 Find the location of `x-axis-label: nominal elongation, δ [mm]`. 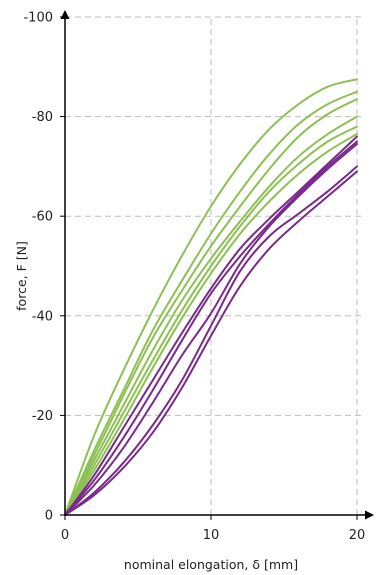

x-axis-label: nominal elongation, δ [mm] is located at coordinates (211, 564).